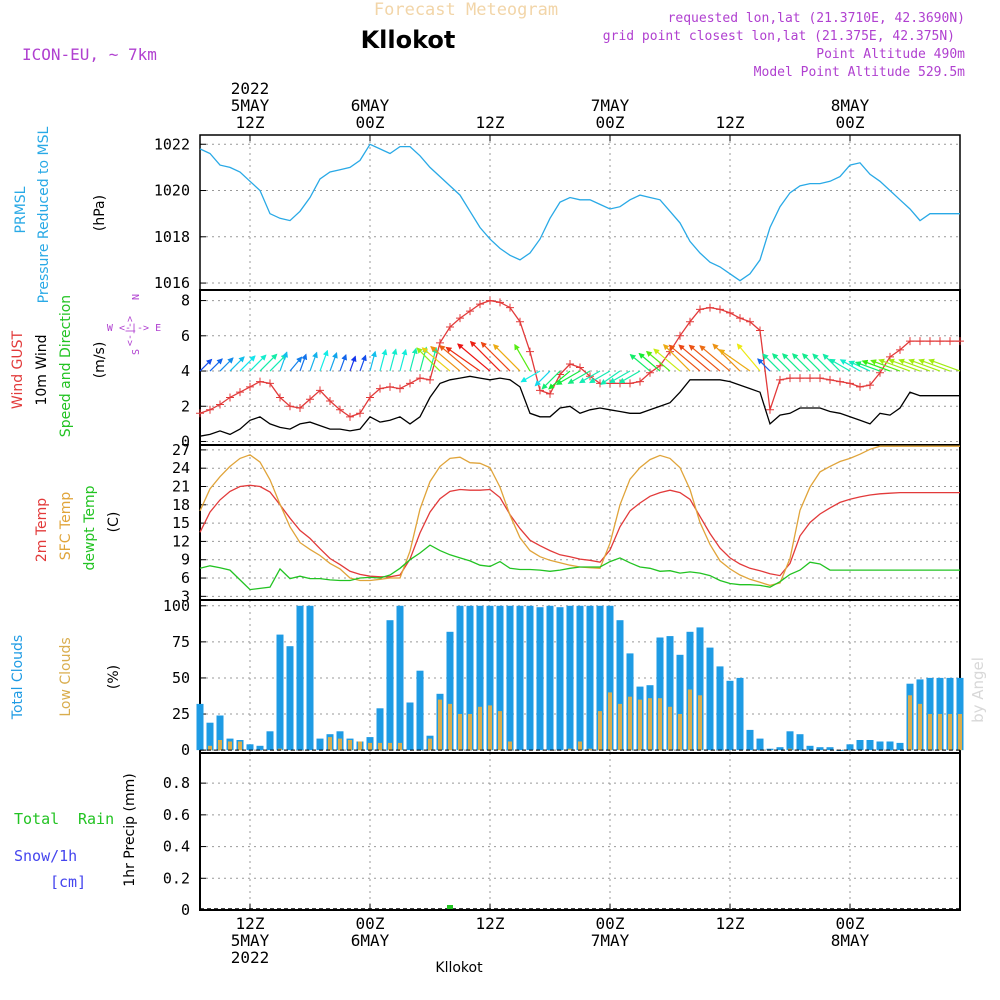  What do you see at coordinates (250, 122) in the screenshot?
I see `top-time-label: 12Z` at bounding box center [250, 122].